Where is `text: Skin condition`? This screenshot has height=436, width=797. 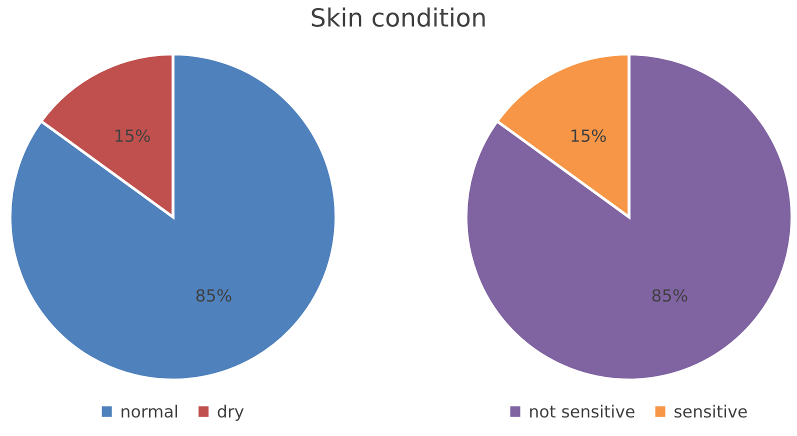
text: Skin condition is located at coordinates (398, 17).